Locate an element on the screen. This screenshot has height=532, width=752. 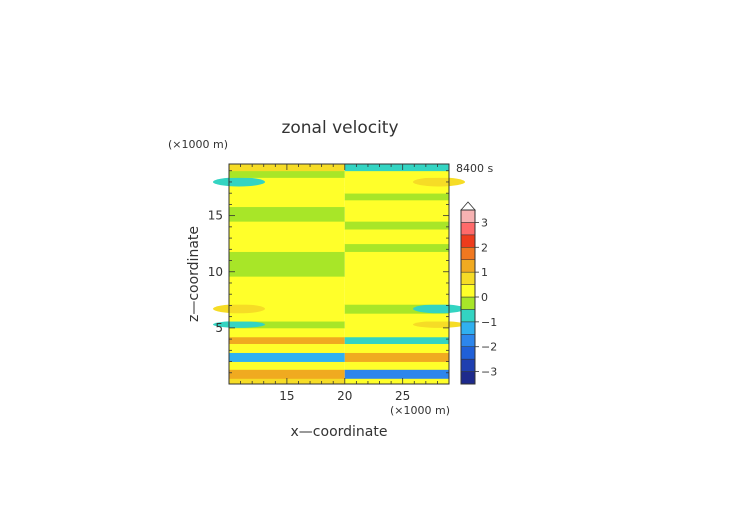
y-unit-label: (×1000 m) is located at coordinates (198, 144).